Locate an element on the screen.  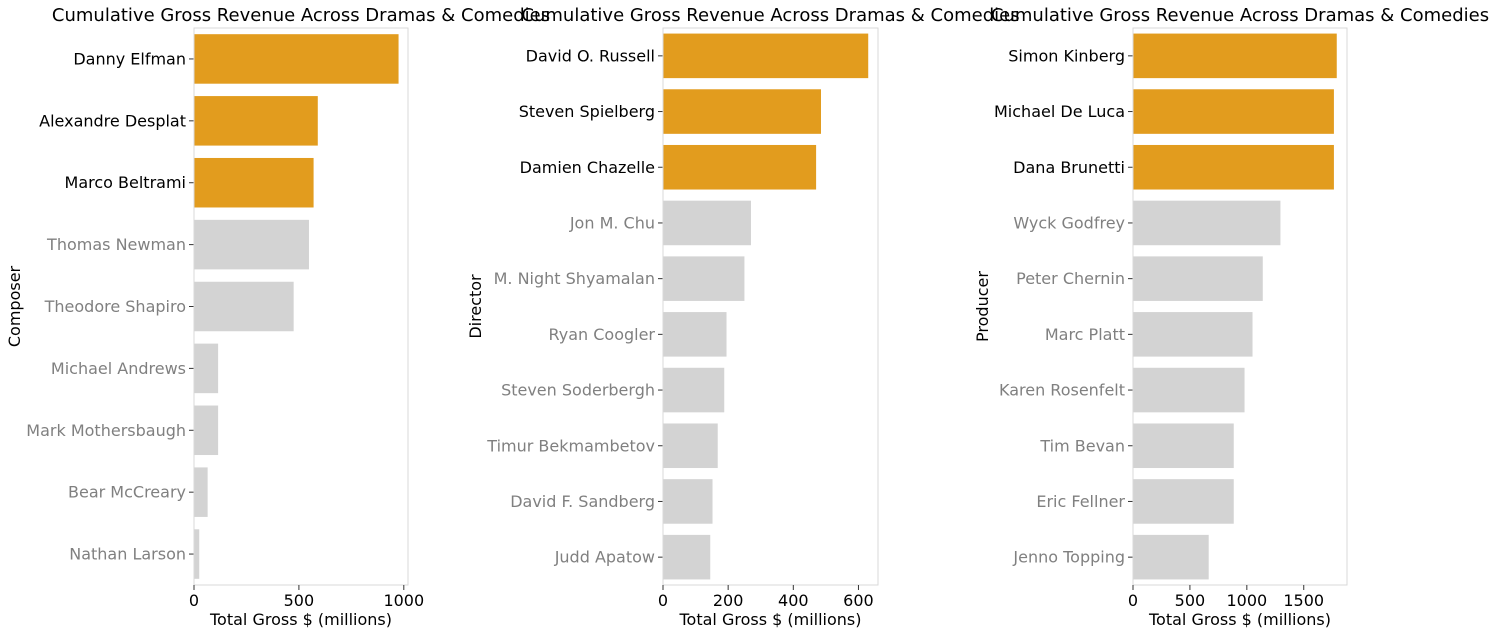
bar-david-f-sandberg is located at coordinates (688, 501).